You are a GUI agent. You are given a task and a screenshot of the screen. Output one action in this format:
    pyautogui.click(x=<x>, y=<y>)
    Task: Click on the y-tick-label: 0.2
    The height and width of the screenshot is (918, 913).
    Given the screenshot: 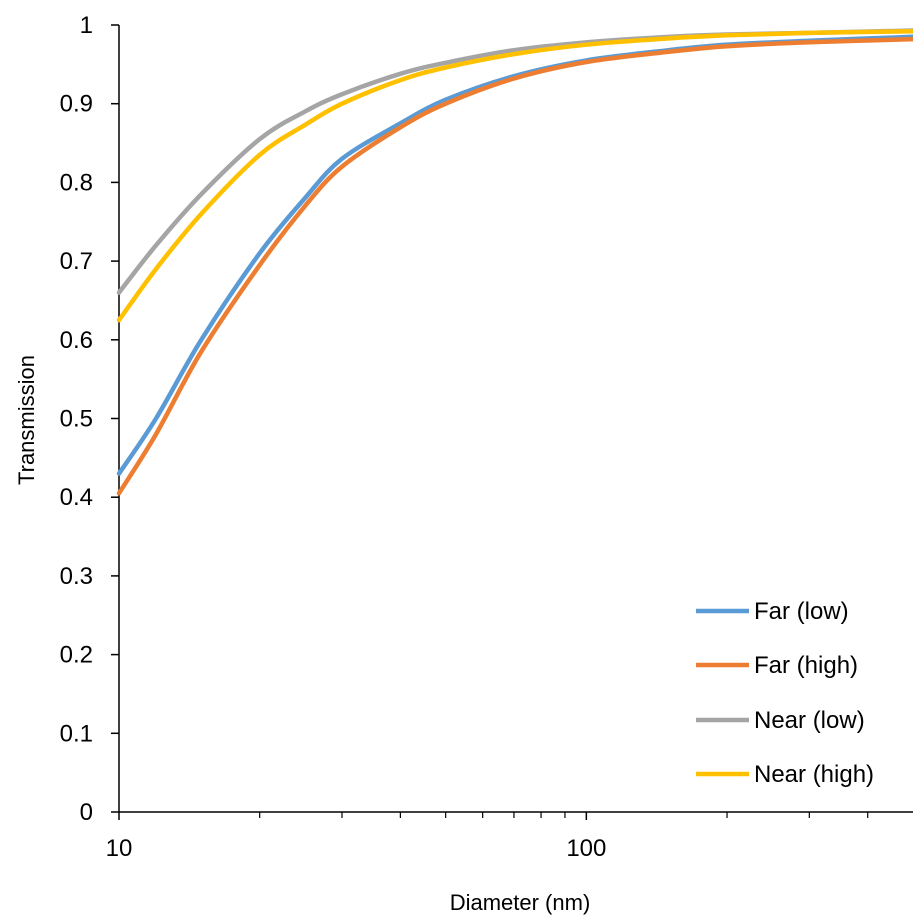 What is the action you would take?
    pyautogui.click(x=76, y=655)
    